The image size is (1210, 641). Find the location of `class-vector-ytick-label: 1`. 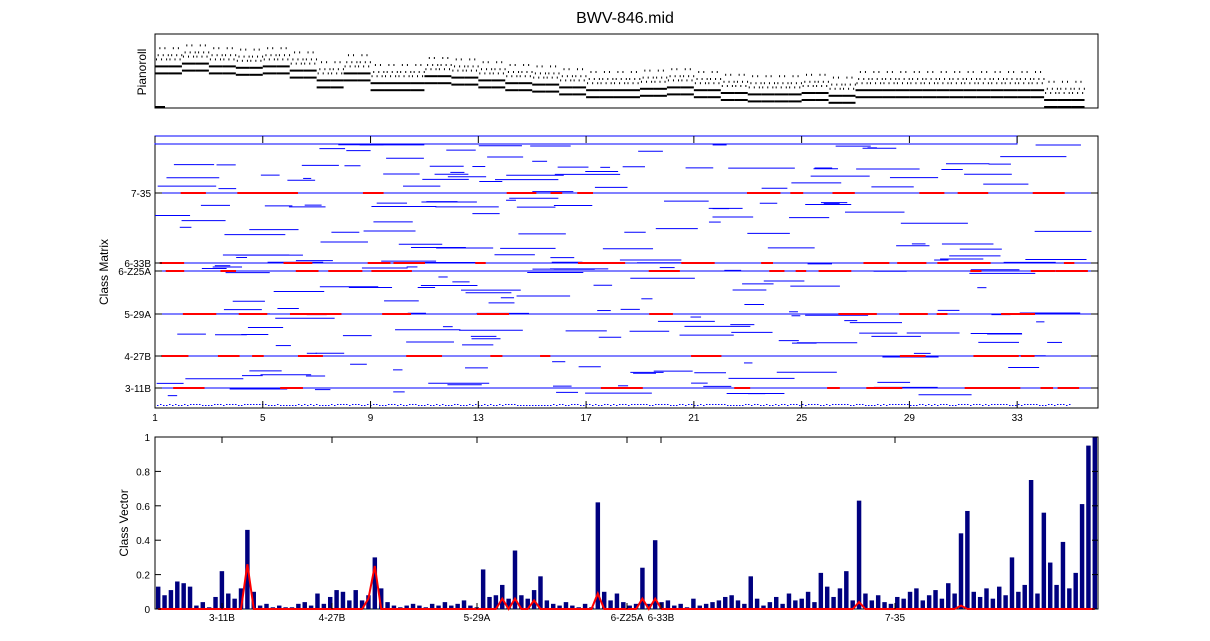

class-vector-ytick-label: 1 is located at coordinates (147, 438).